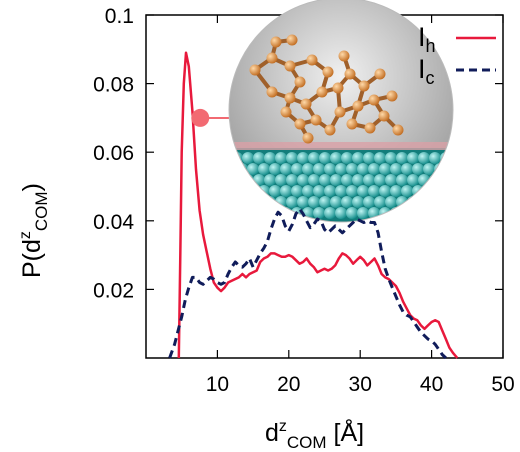  Describe the element at coordinates (113, 222) in the screenshot. I see `y-tick-label: 0.04` at that location.